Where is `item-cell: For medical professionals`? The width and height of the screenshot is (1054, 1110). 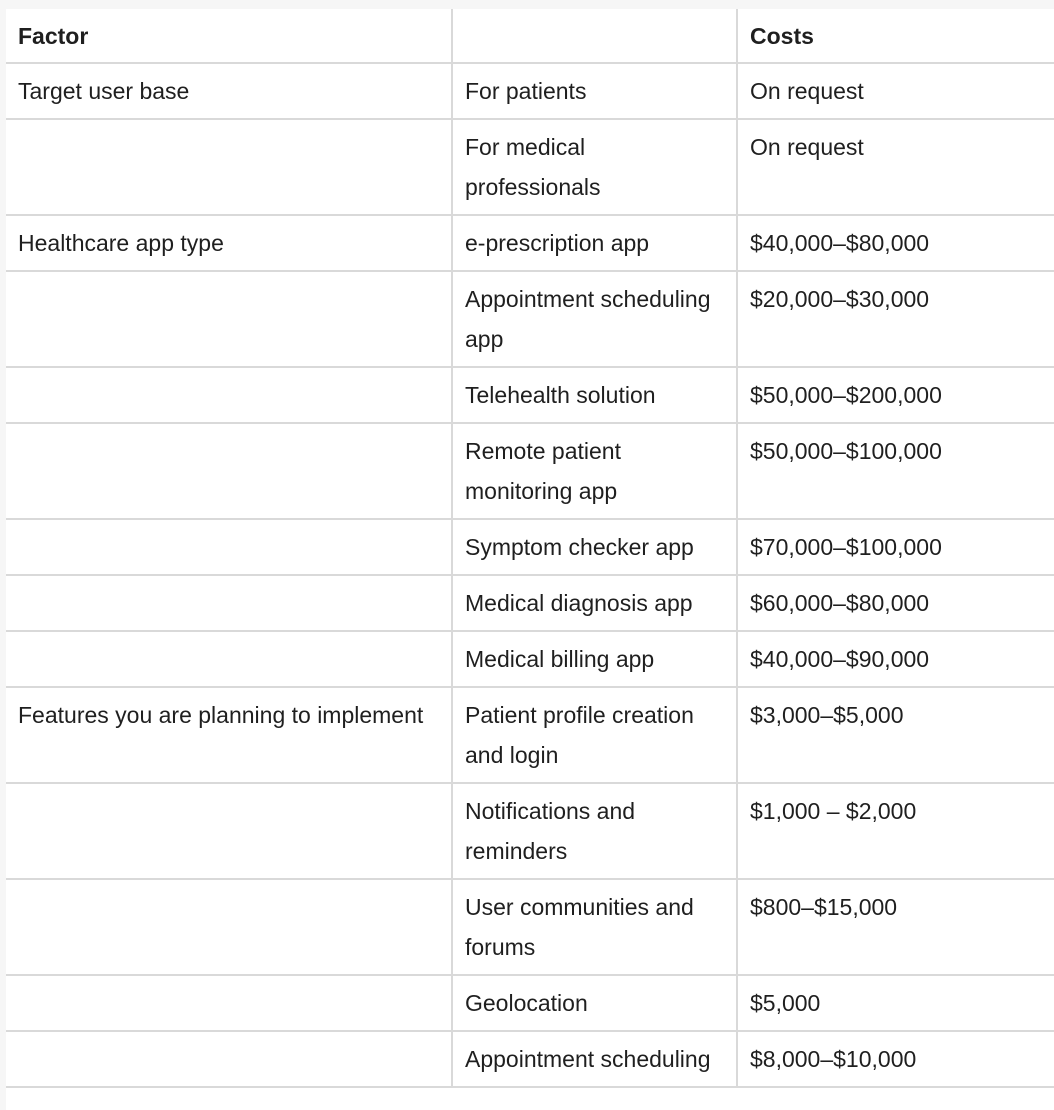 item-cell: For medical professionals is located at coordinates (594, 167).